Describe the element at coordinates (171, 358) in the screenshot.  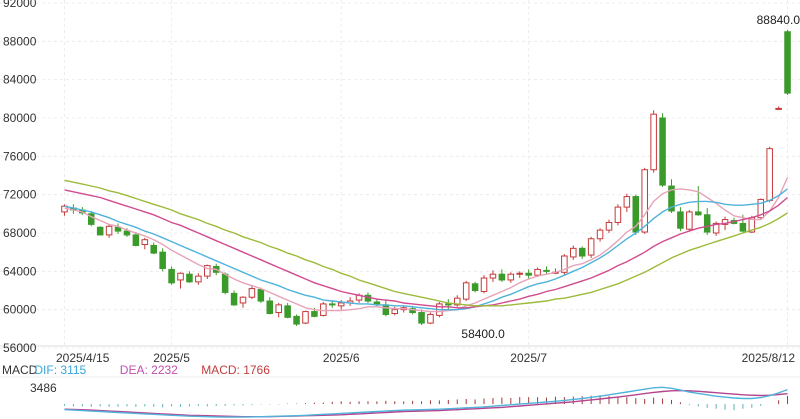
I see `date-tick-label: 2025/5` at that location.